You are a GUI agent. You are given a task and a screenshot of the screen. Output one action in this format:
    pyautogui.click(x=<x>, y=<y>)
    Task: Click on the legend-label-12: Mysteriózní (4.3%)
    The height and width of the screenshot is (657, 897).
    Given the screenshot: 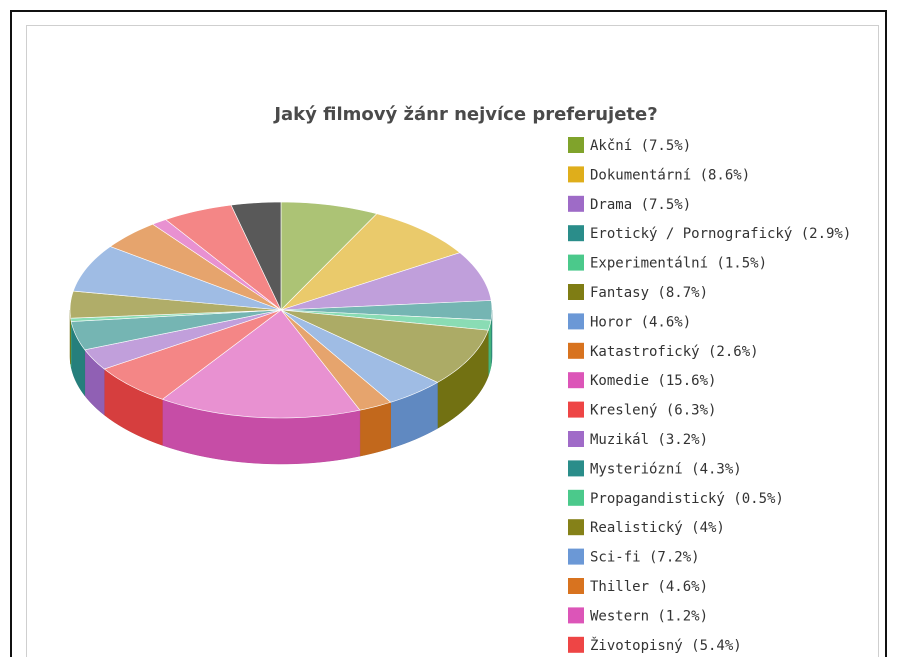 What is the action you would take?
    pyautogui.click(x=666, y=469)
    